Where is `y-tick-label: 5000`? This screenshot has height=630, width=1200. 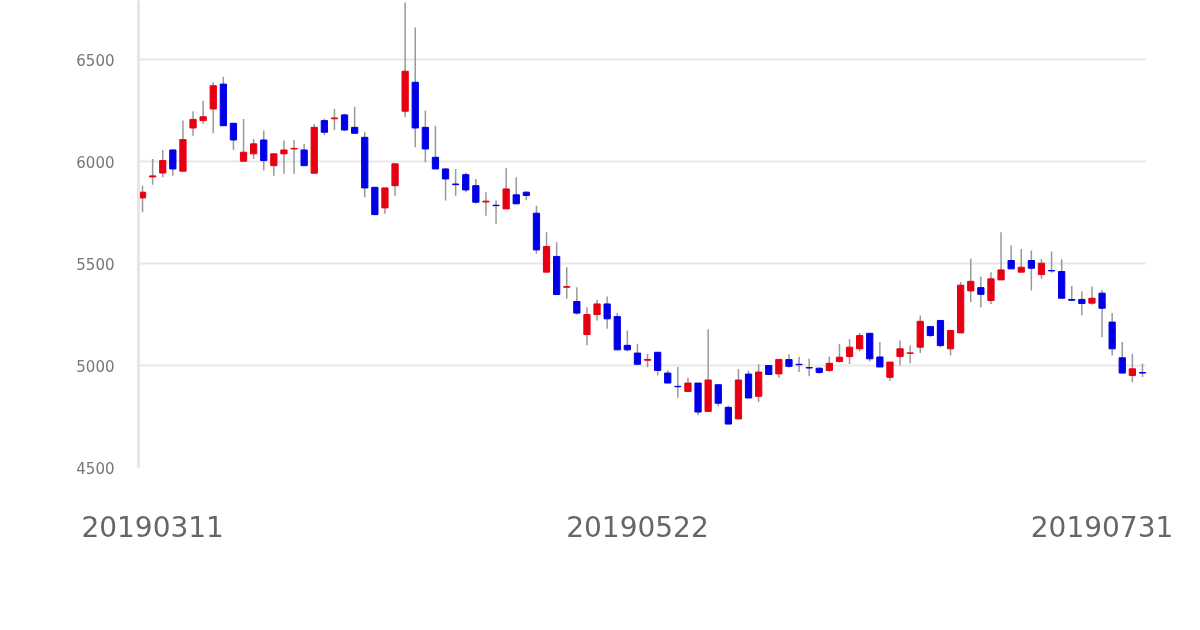
y-tick-label: 5000 is located at coordinates (95, 366).